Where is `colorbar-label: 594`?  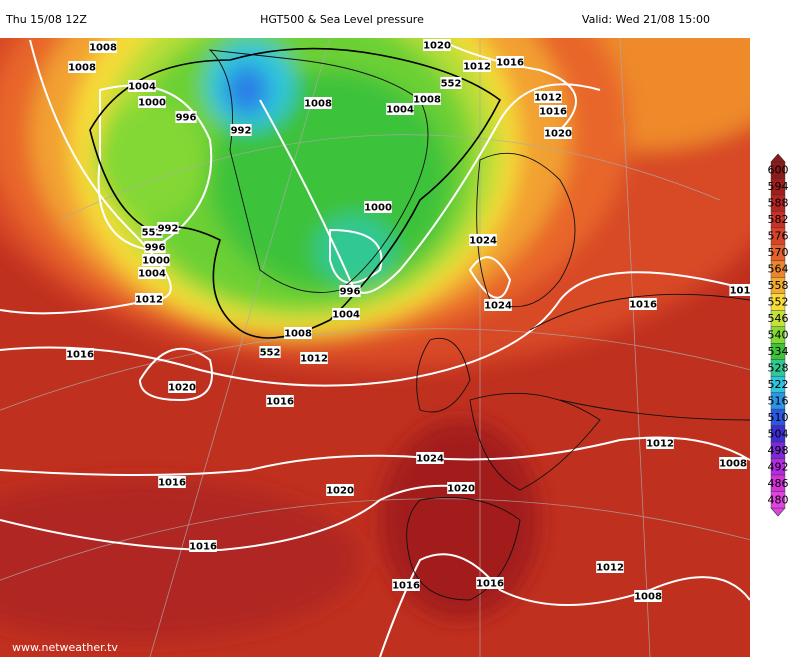
colorbar-label: 594 is located at coordinates (778, 186).